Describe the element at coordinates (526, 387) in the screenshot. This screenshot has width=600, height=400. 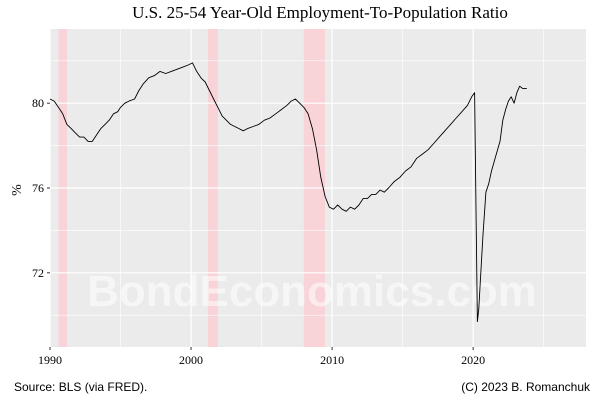
I see `copyright-caption: (C) 2023 B. Romanchuk` at that location.